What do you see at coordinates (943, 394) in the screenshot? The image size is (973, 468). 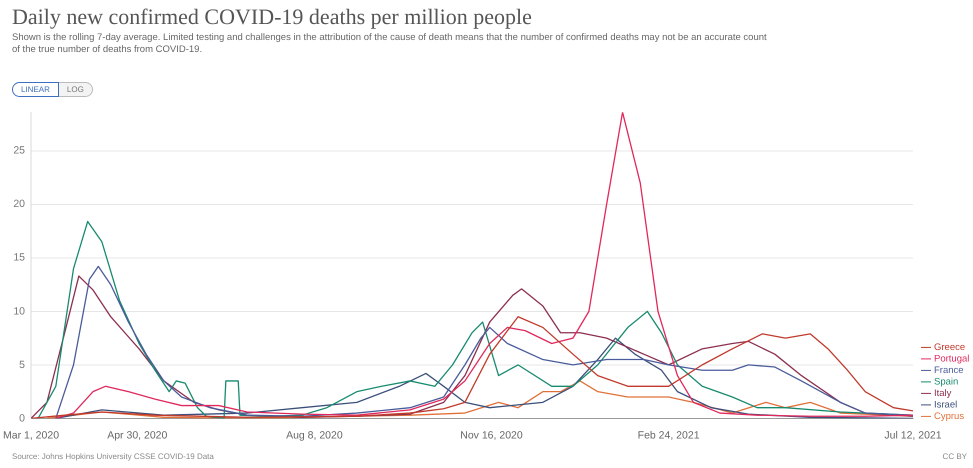 I see `legend-label: Italy` at bounding box center [943, 394].